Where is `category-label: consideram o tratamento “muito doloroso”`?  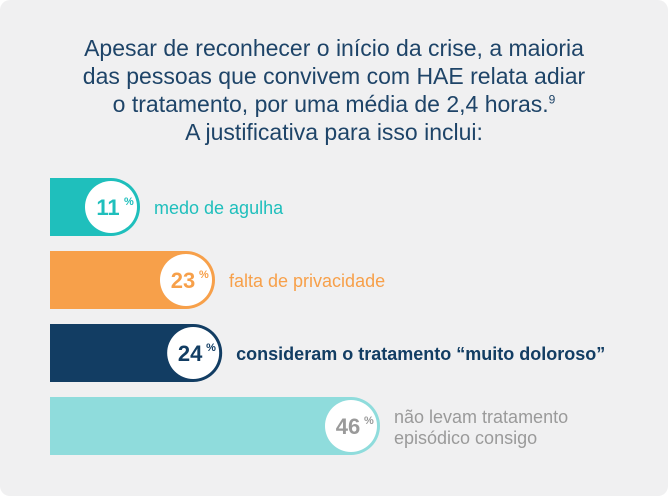
category-label: consideram o tratamento “muito doloroso” is located at coordinates (420, 354).